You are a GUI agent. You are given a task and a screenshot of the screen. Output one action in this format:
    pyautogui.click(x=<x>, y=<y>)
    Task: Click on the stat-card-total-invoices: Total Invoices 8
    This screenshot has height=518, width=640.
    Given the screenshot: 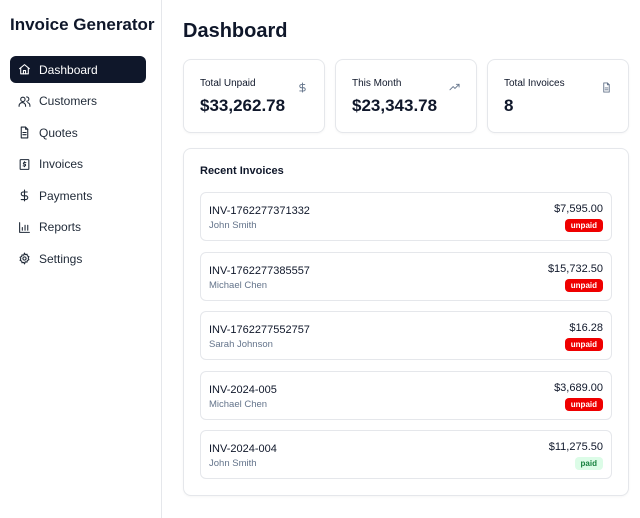 What is the action you would take?
    pyautogui.click(x=558, y=96)
    